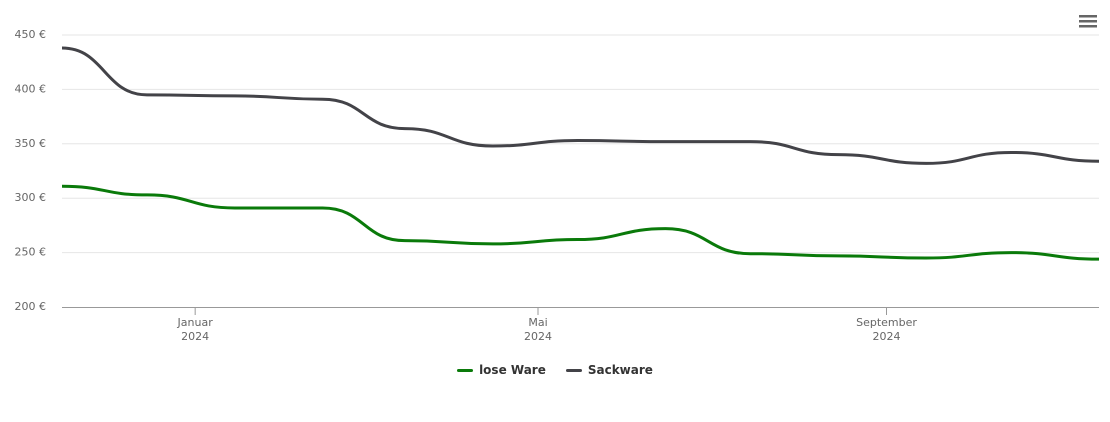  What do you see at coordinates (195, 329) in the screenshot?
I see `x-tick-label: Januar 2024` at bounding box center [195, 329].